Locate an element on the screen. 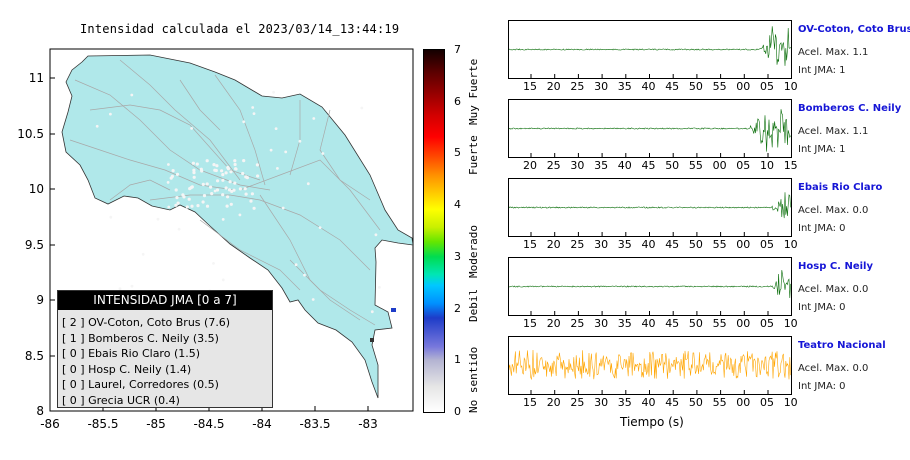 The height and width of the screenshot is (460, 910). colorbar-tick: 1 is located at coordinates (457, 359).